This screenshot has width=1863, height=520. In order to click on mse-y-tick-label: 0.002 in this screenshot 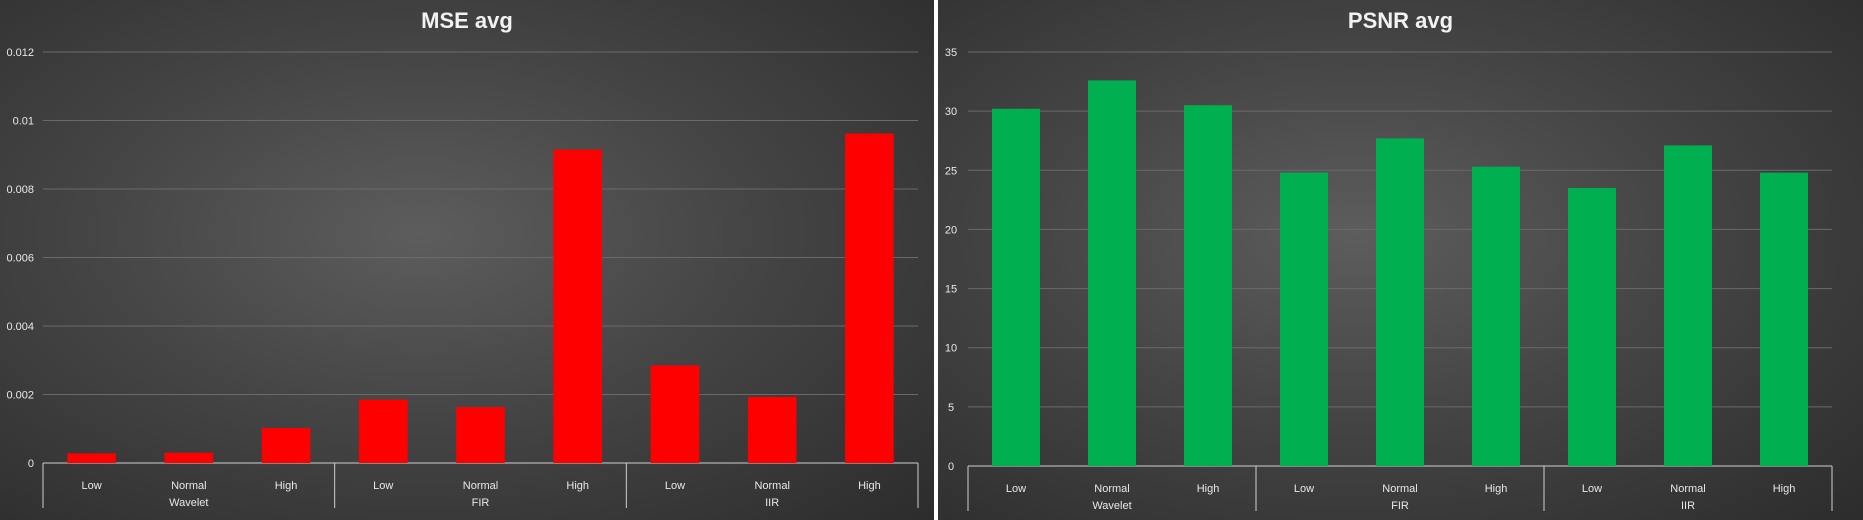, I will do `click(20, 396)`.